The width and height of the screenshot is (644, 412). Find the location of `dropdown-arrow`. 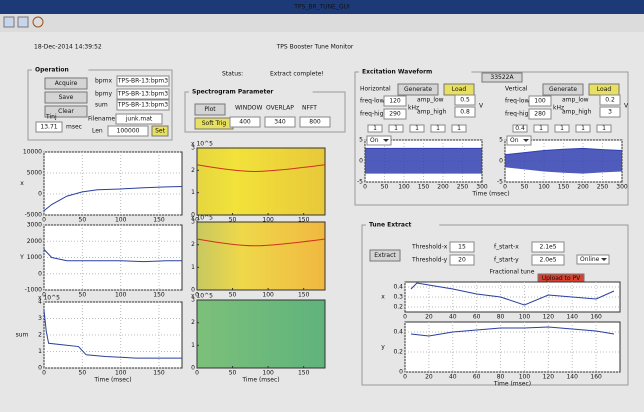

dropdown-arrow is located at coordinates (526, 140).